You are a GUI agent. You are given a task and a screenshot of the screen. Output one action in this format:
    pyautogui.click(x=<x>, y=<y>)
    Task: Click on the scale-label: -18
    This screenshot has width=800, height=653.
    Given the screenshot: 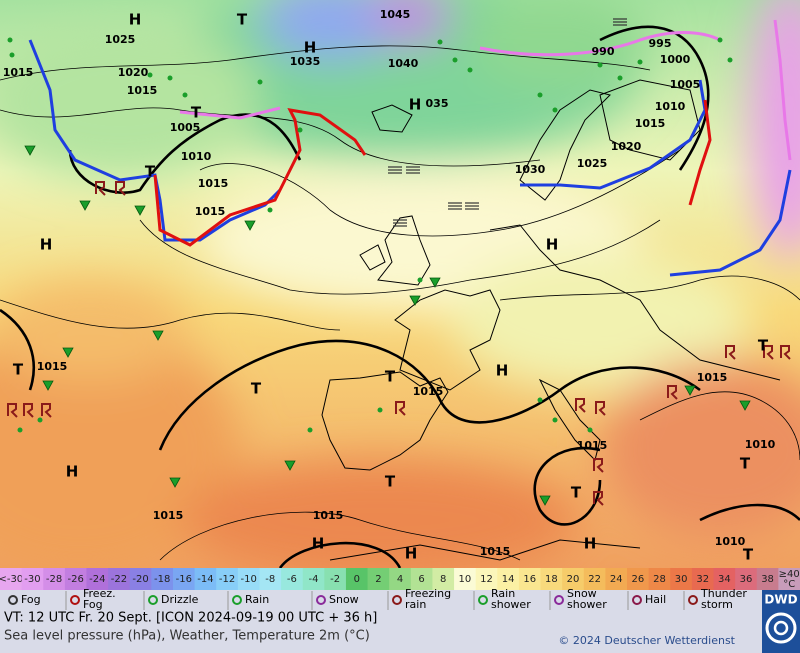 What is the action you would take?
    pyautogui.click(x=162, y=579)
    